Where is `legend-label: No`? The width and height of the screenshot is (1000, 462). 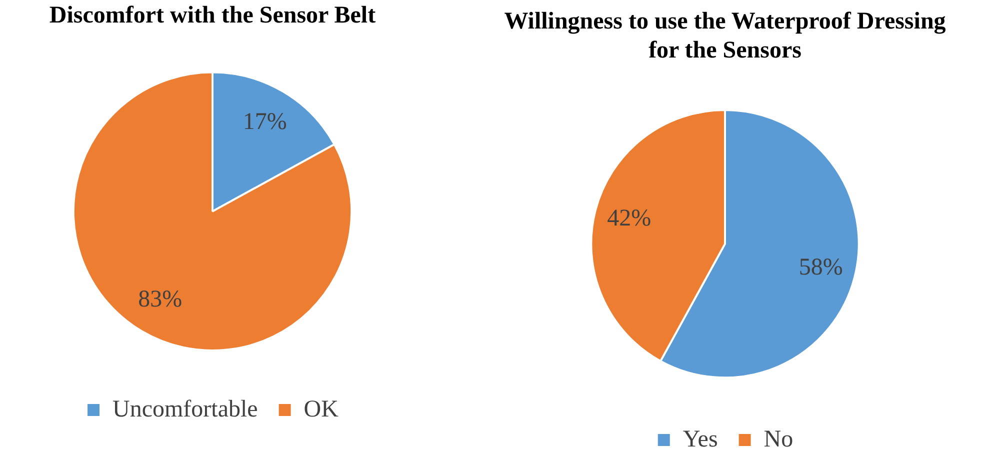 legend-label: No is located at coordinates (779, 439).